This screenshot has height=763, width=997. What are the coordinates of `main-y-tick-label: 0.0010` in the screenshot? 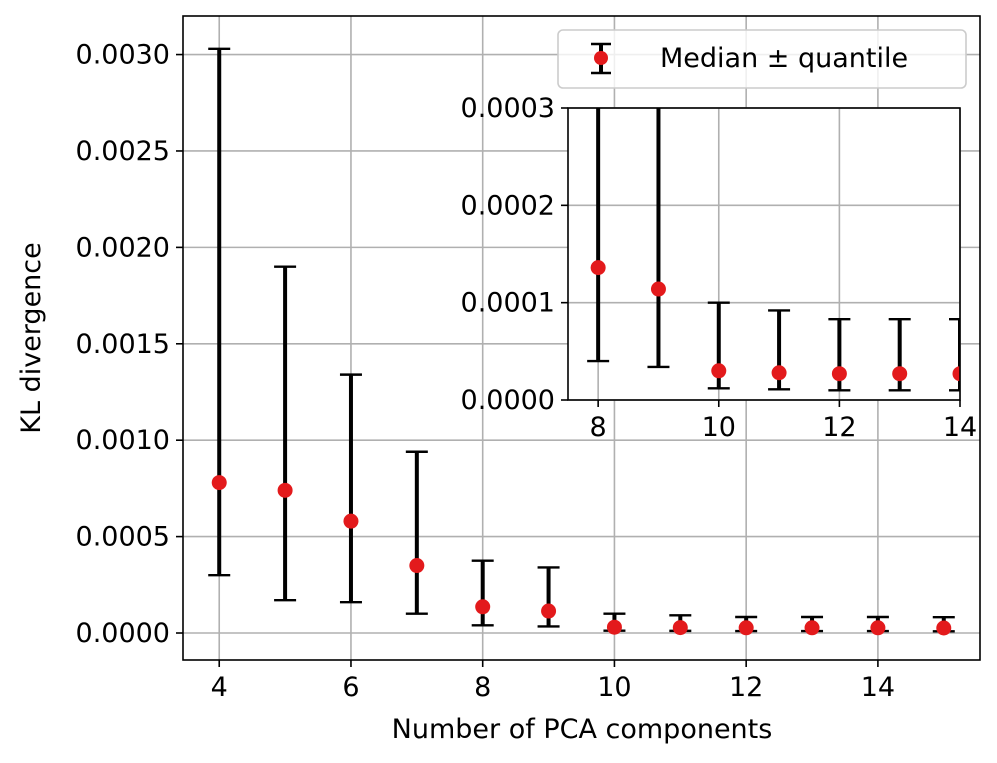 It's located at (123, 440).